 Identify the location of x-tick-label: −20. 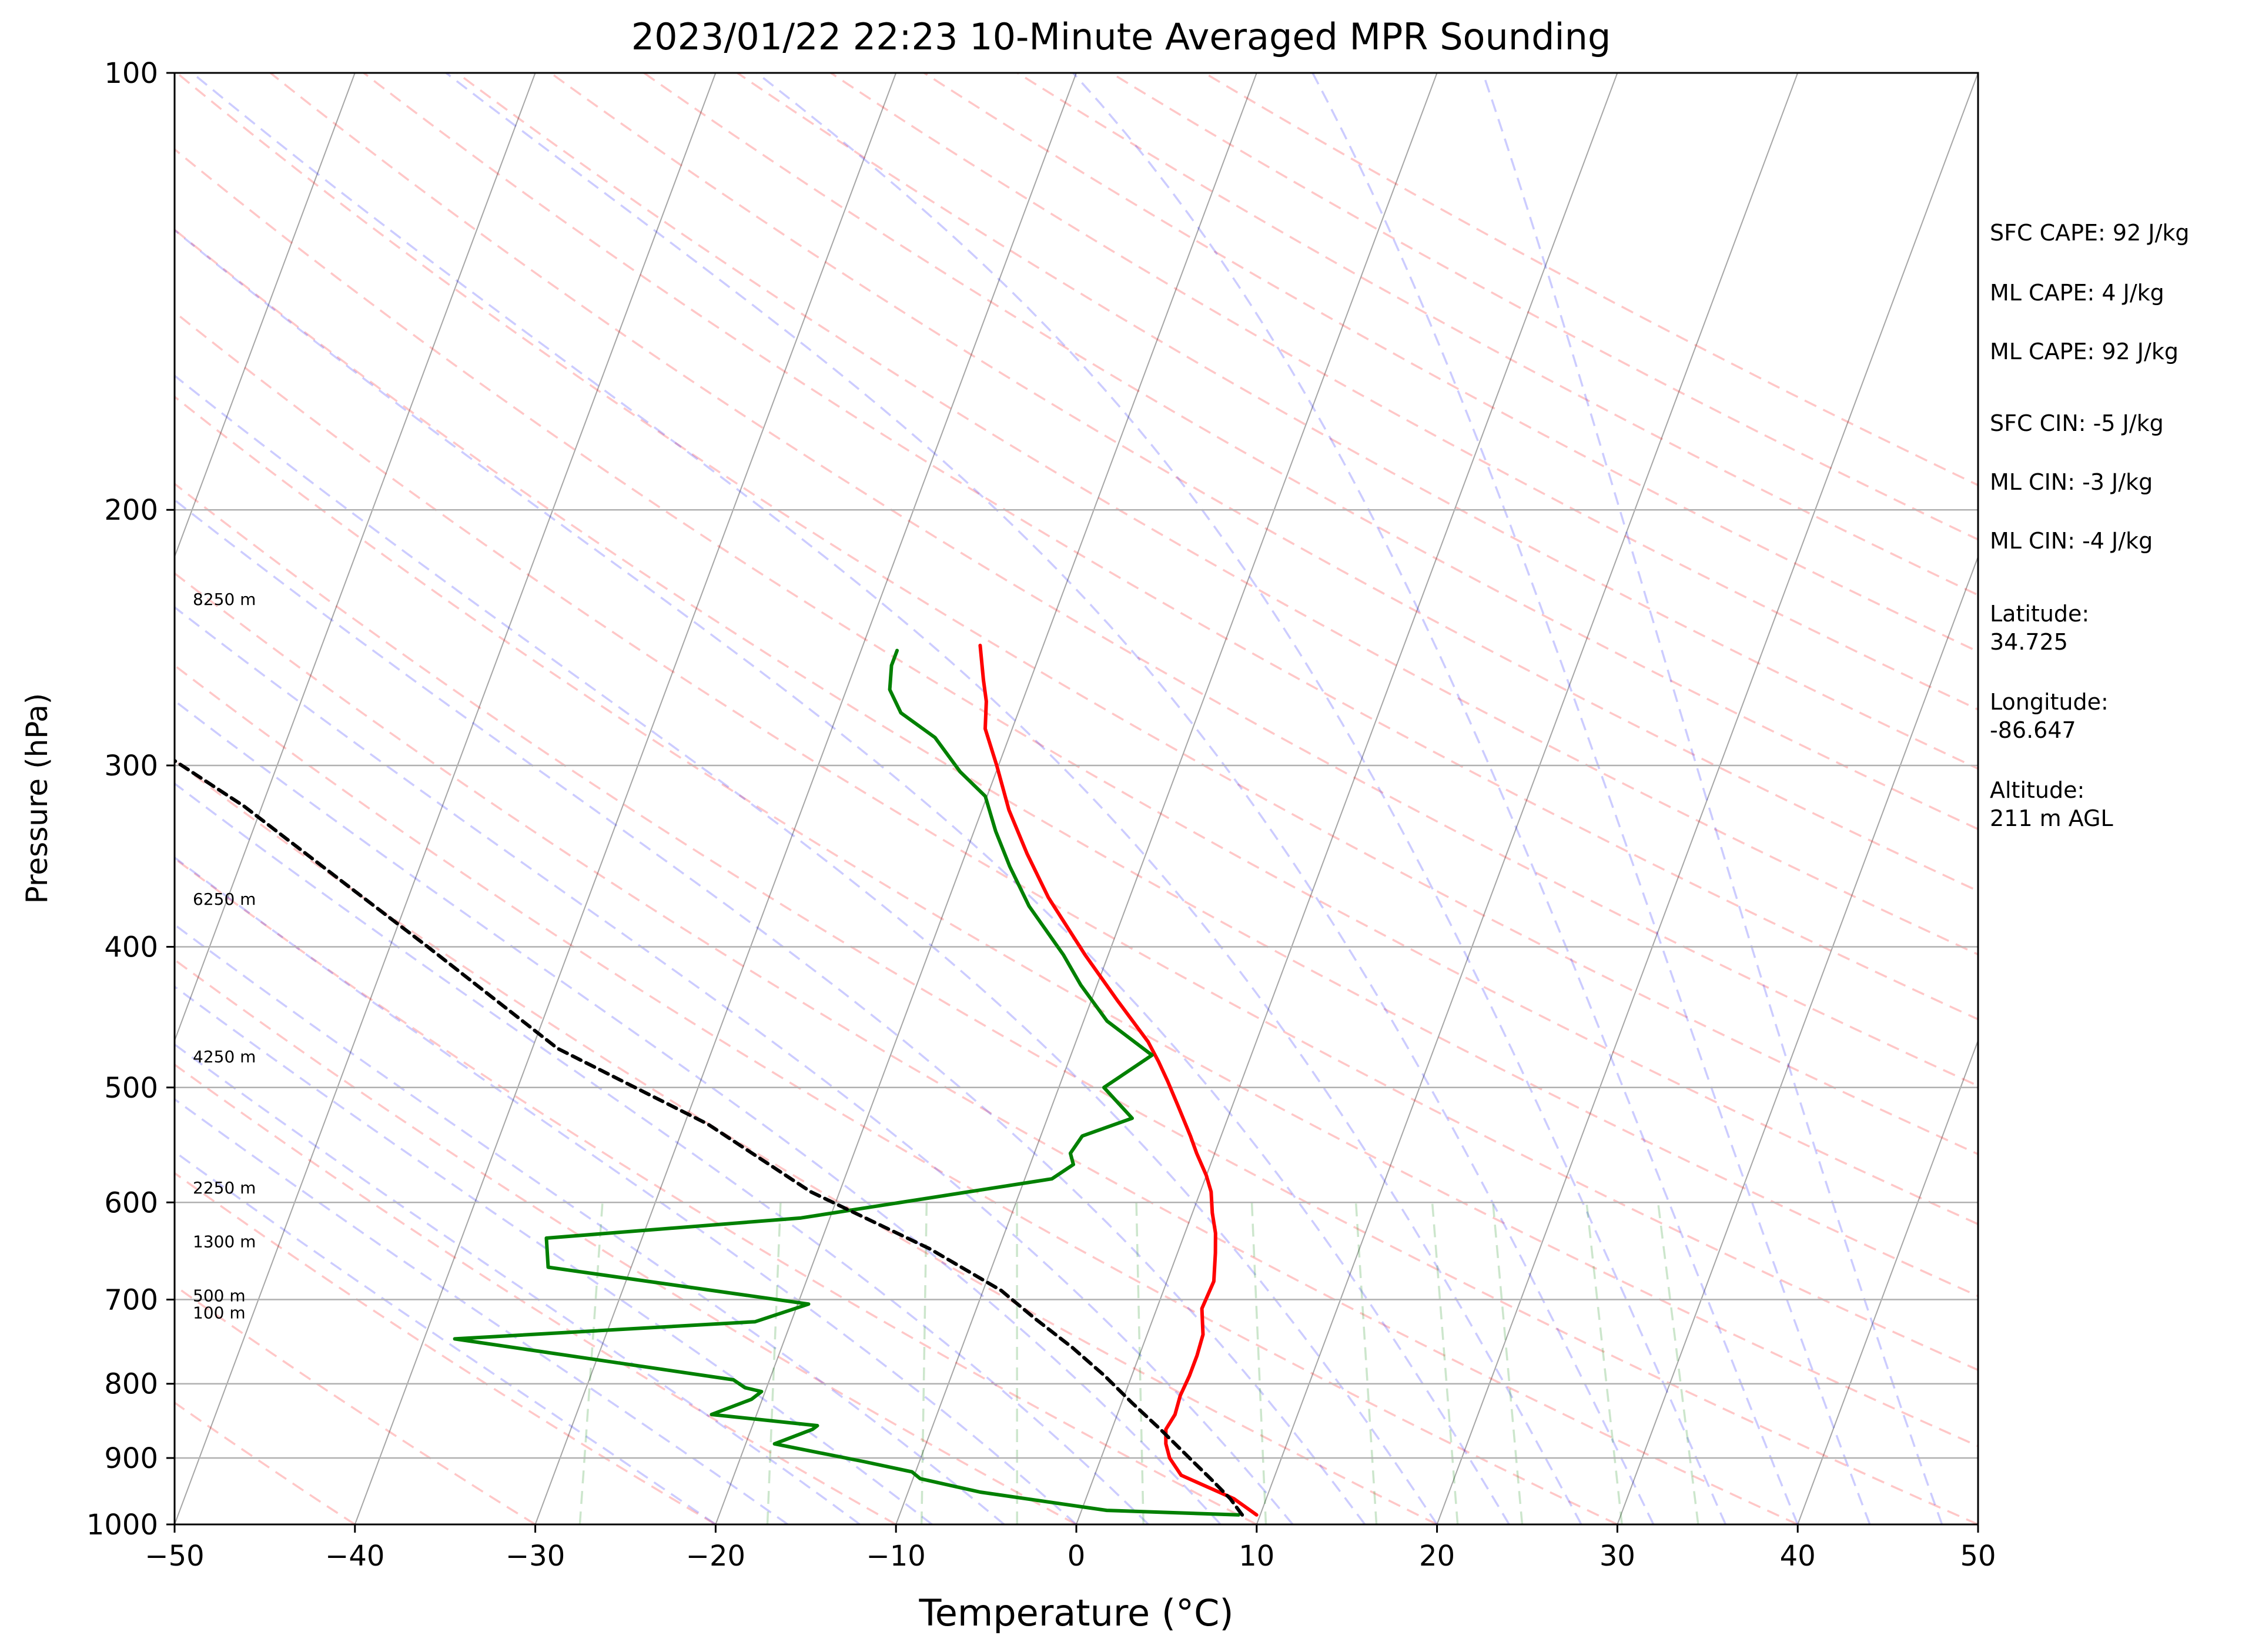
(715, 1556).